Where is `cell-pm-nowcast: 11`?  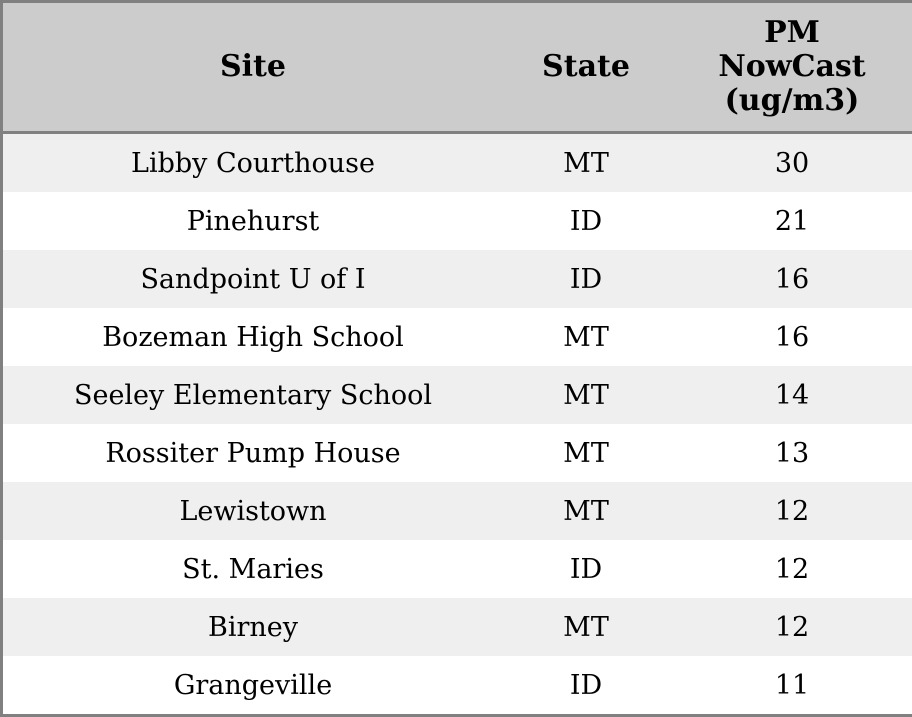
cell-pm-nowcast: 11 is located at coordinates (790, 686).